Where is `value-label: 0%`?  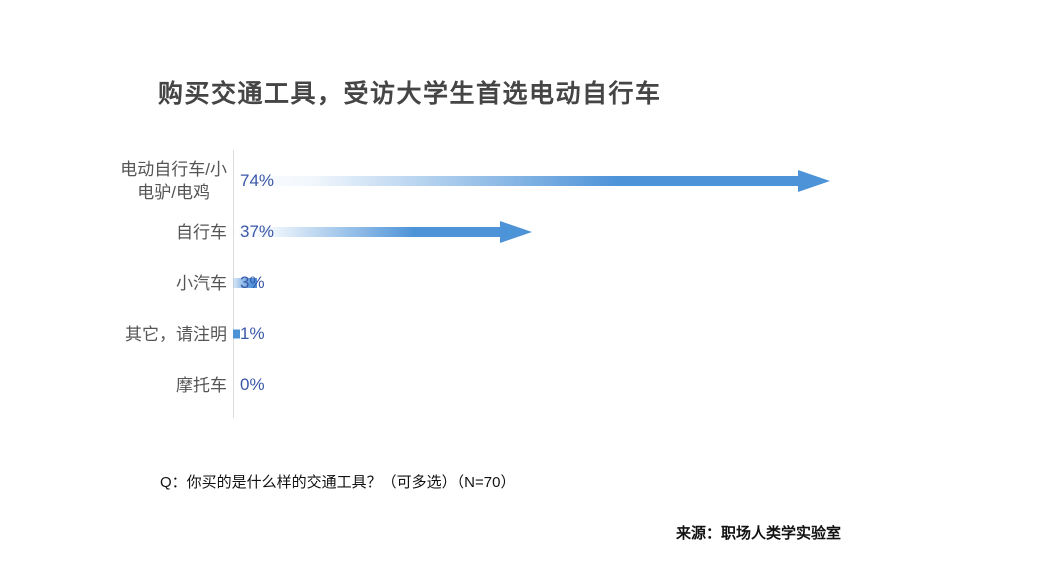 value-label: 0% is located at coordinates (252, 384).